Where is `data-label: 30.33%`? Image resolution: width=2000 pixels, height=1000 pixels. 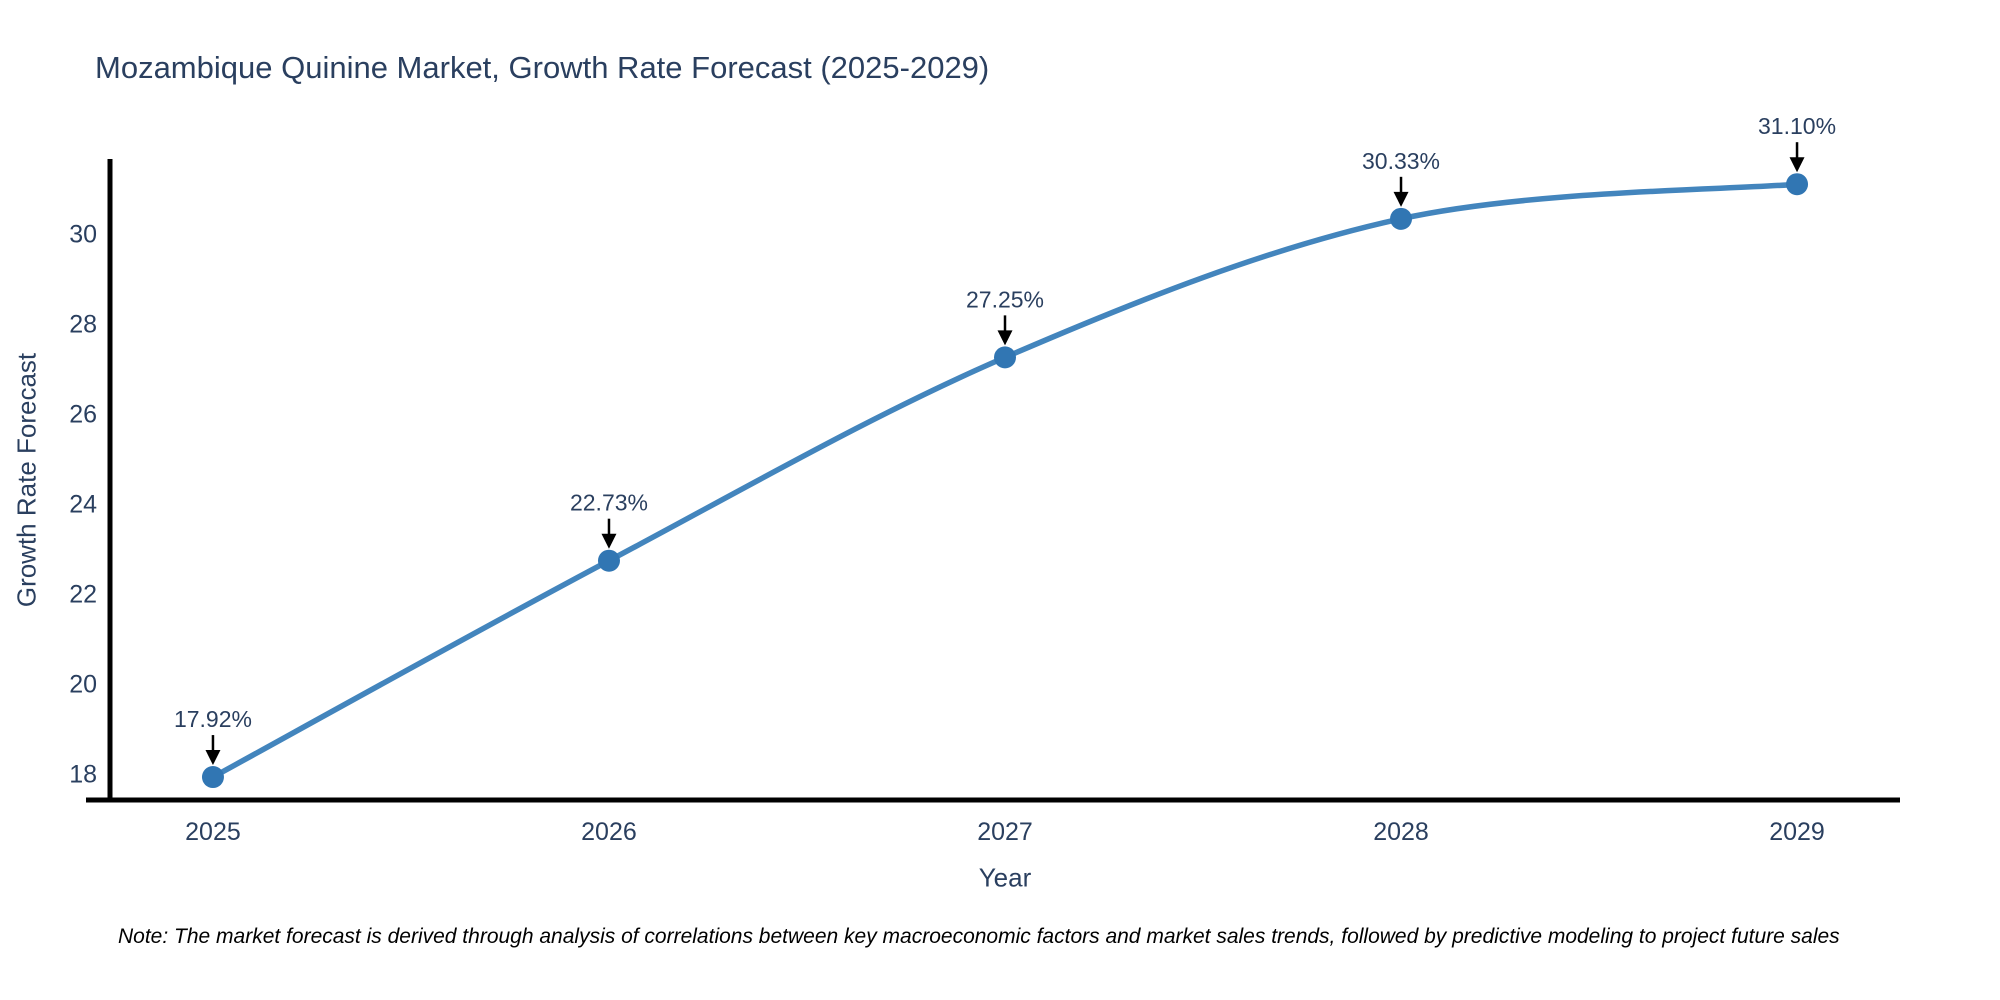 data-label: 30.33% is located at coordinates (1401, 161).